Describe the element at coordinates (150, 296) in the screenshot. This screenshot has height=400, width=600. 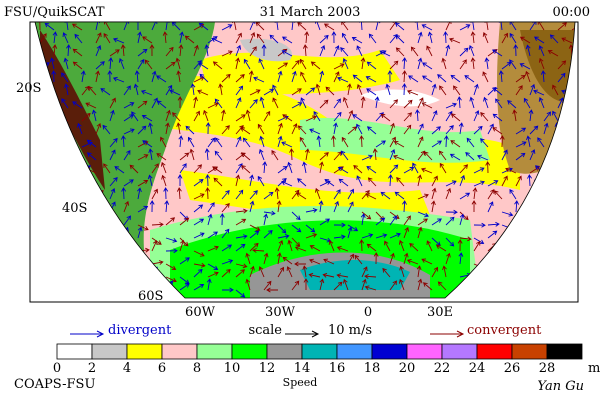
I see `lat-label: 60S` at that location.